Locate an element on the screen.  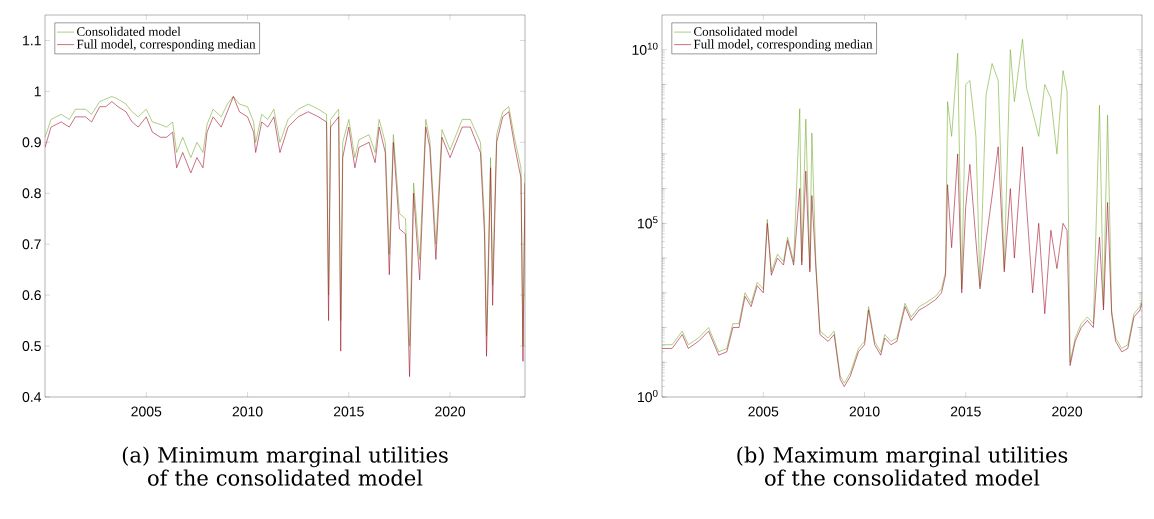
y-tick-label: 0.7 is located at coordinates (31, 244).